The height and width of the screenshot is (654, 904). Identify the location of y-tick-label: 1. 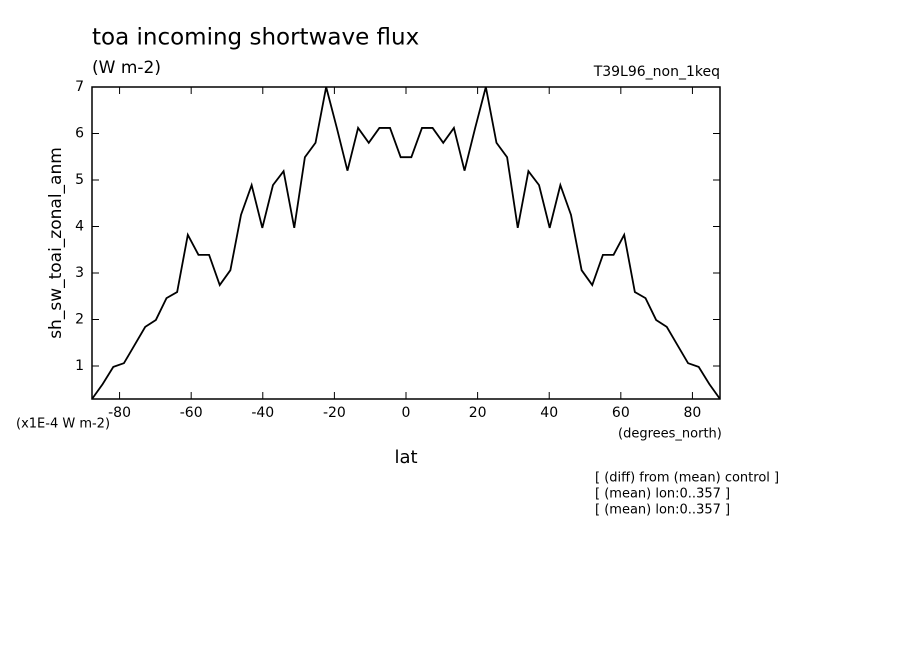
(79, 366).